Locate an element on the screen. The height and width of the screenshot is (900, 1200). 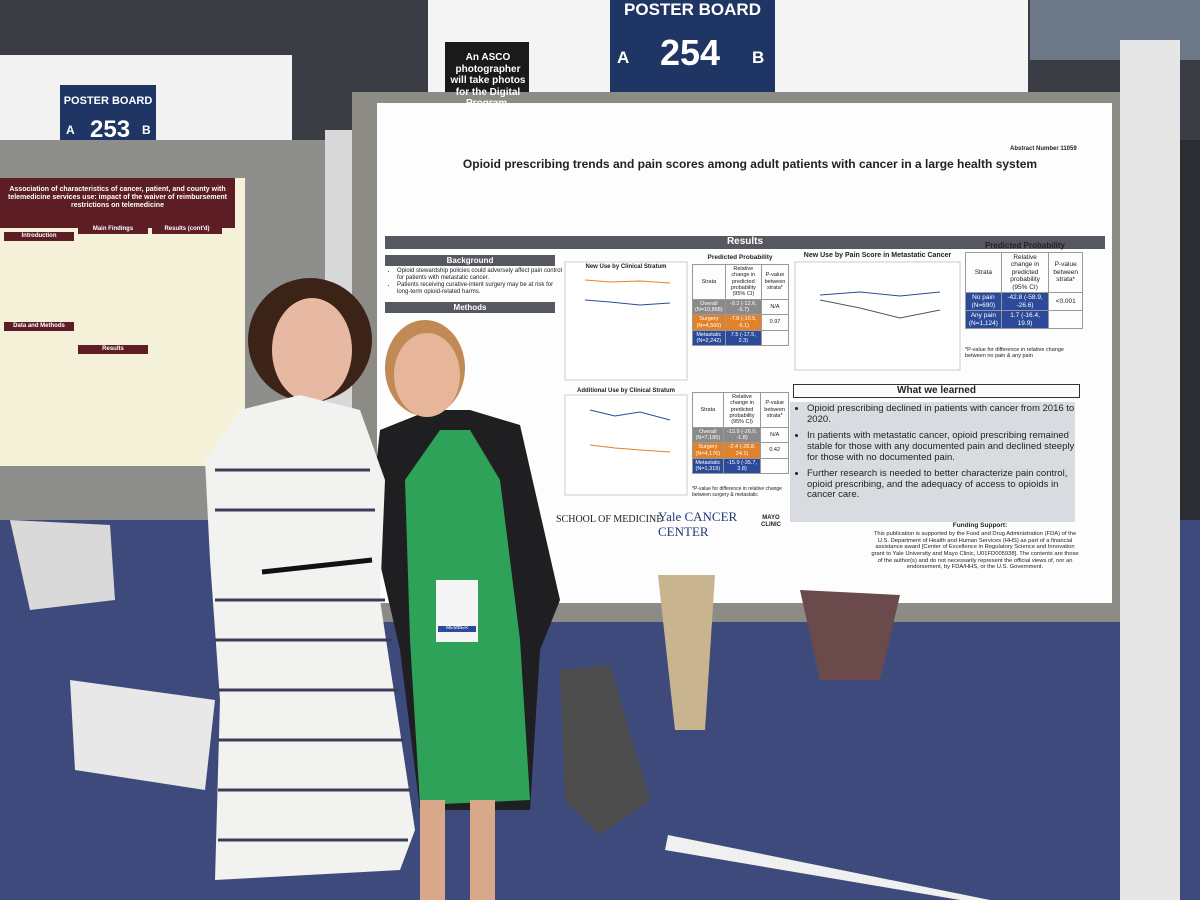
table-row: Any pain (N=1,124) 1.7 (-16.4, 19.9) is located at coordinates (1024, 320).